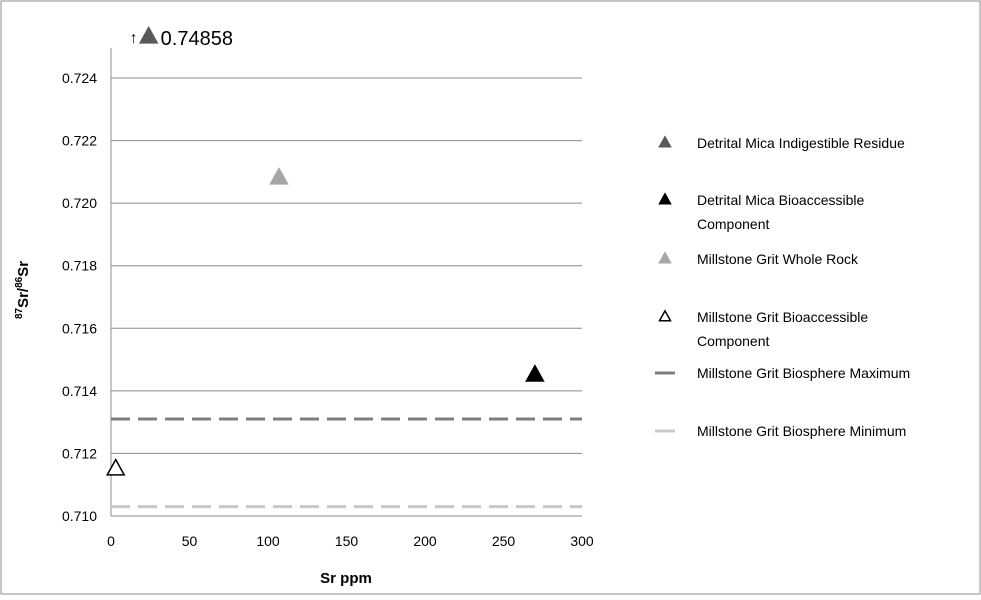  Describe the element at coordinates (346, 463) in the screenshot. I see `reference-lines-layer` at that location.